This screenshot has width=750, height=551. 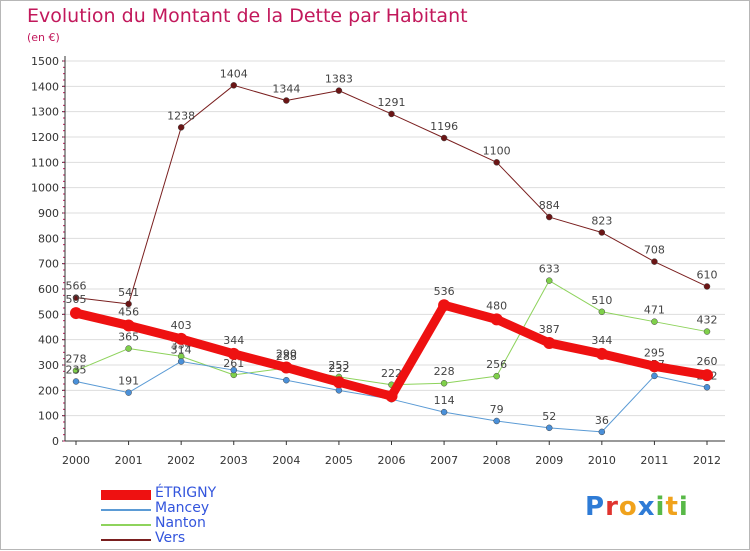 I want to click on data-label--trigny: 295, so click(x=654, y=352).